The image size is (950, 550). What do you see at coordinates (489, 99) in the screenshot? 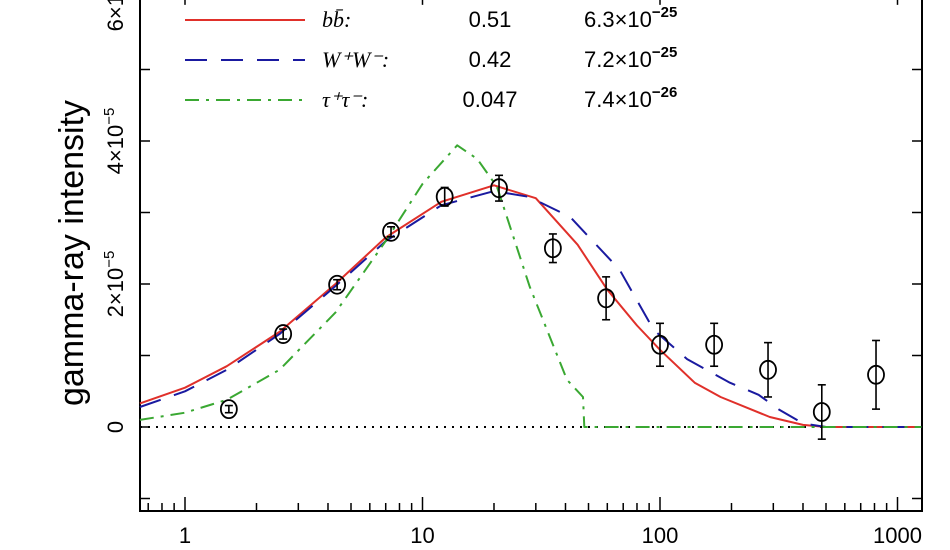
I see `legend-value: 0.047` at bounding box center [489, 99].